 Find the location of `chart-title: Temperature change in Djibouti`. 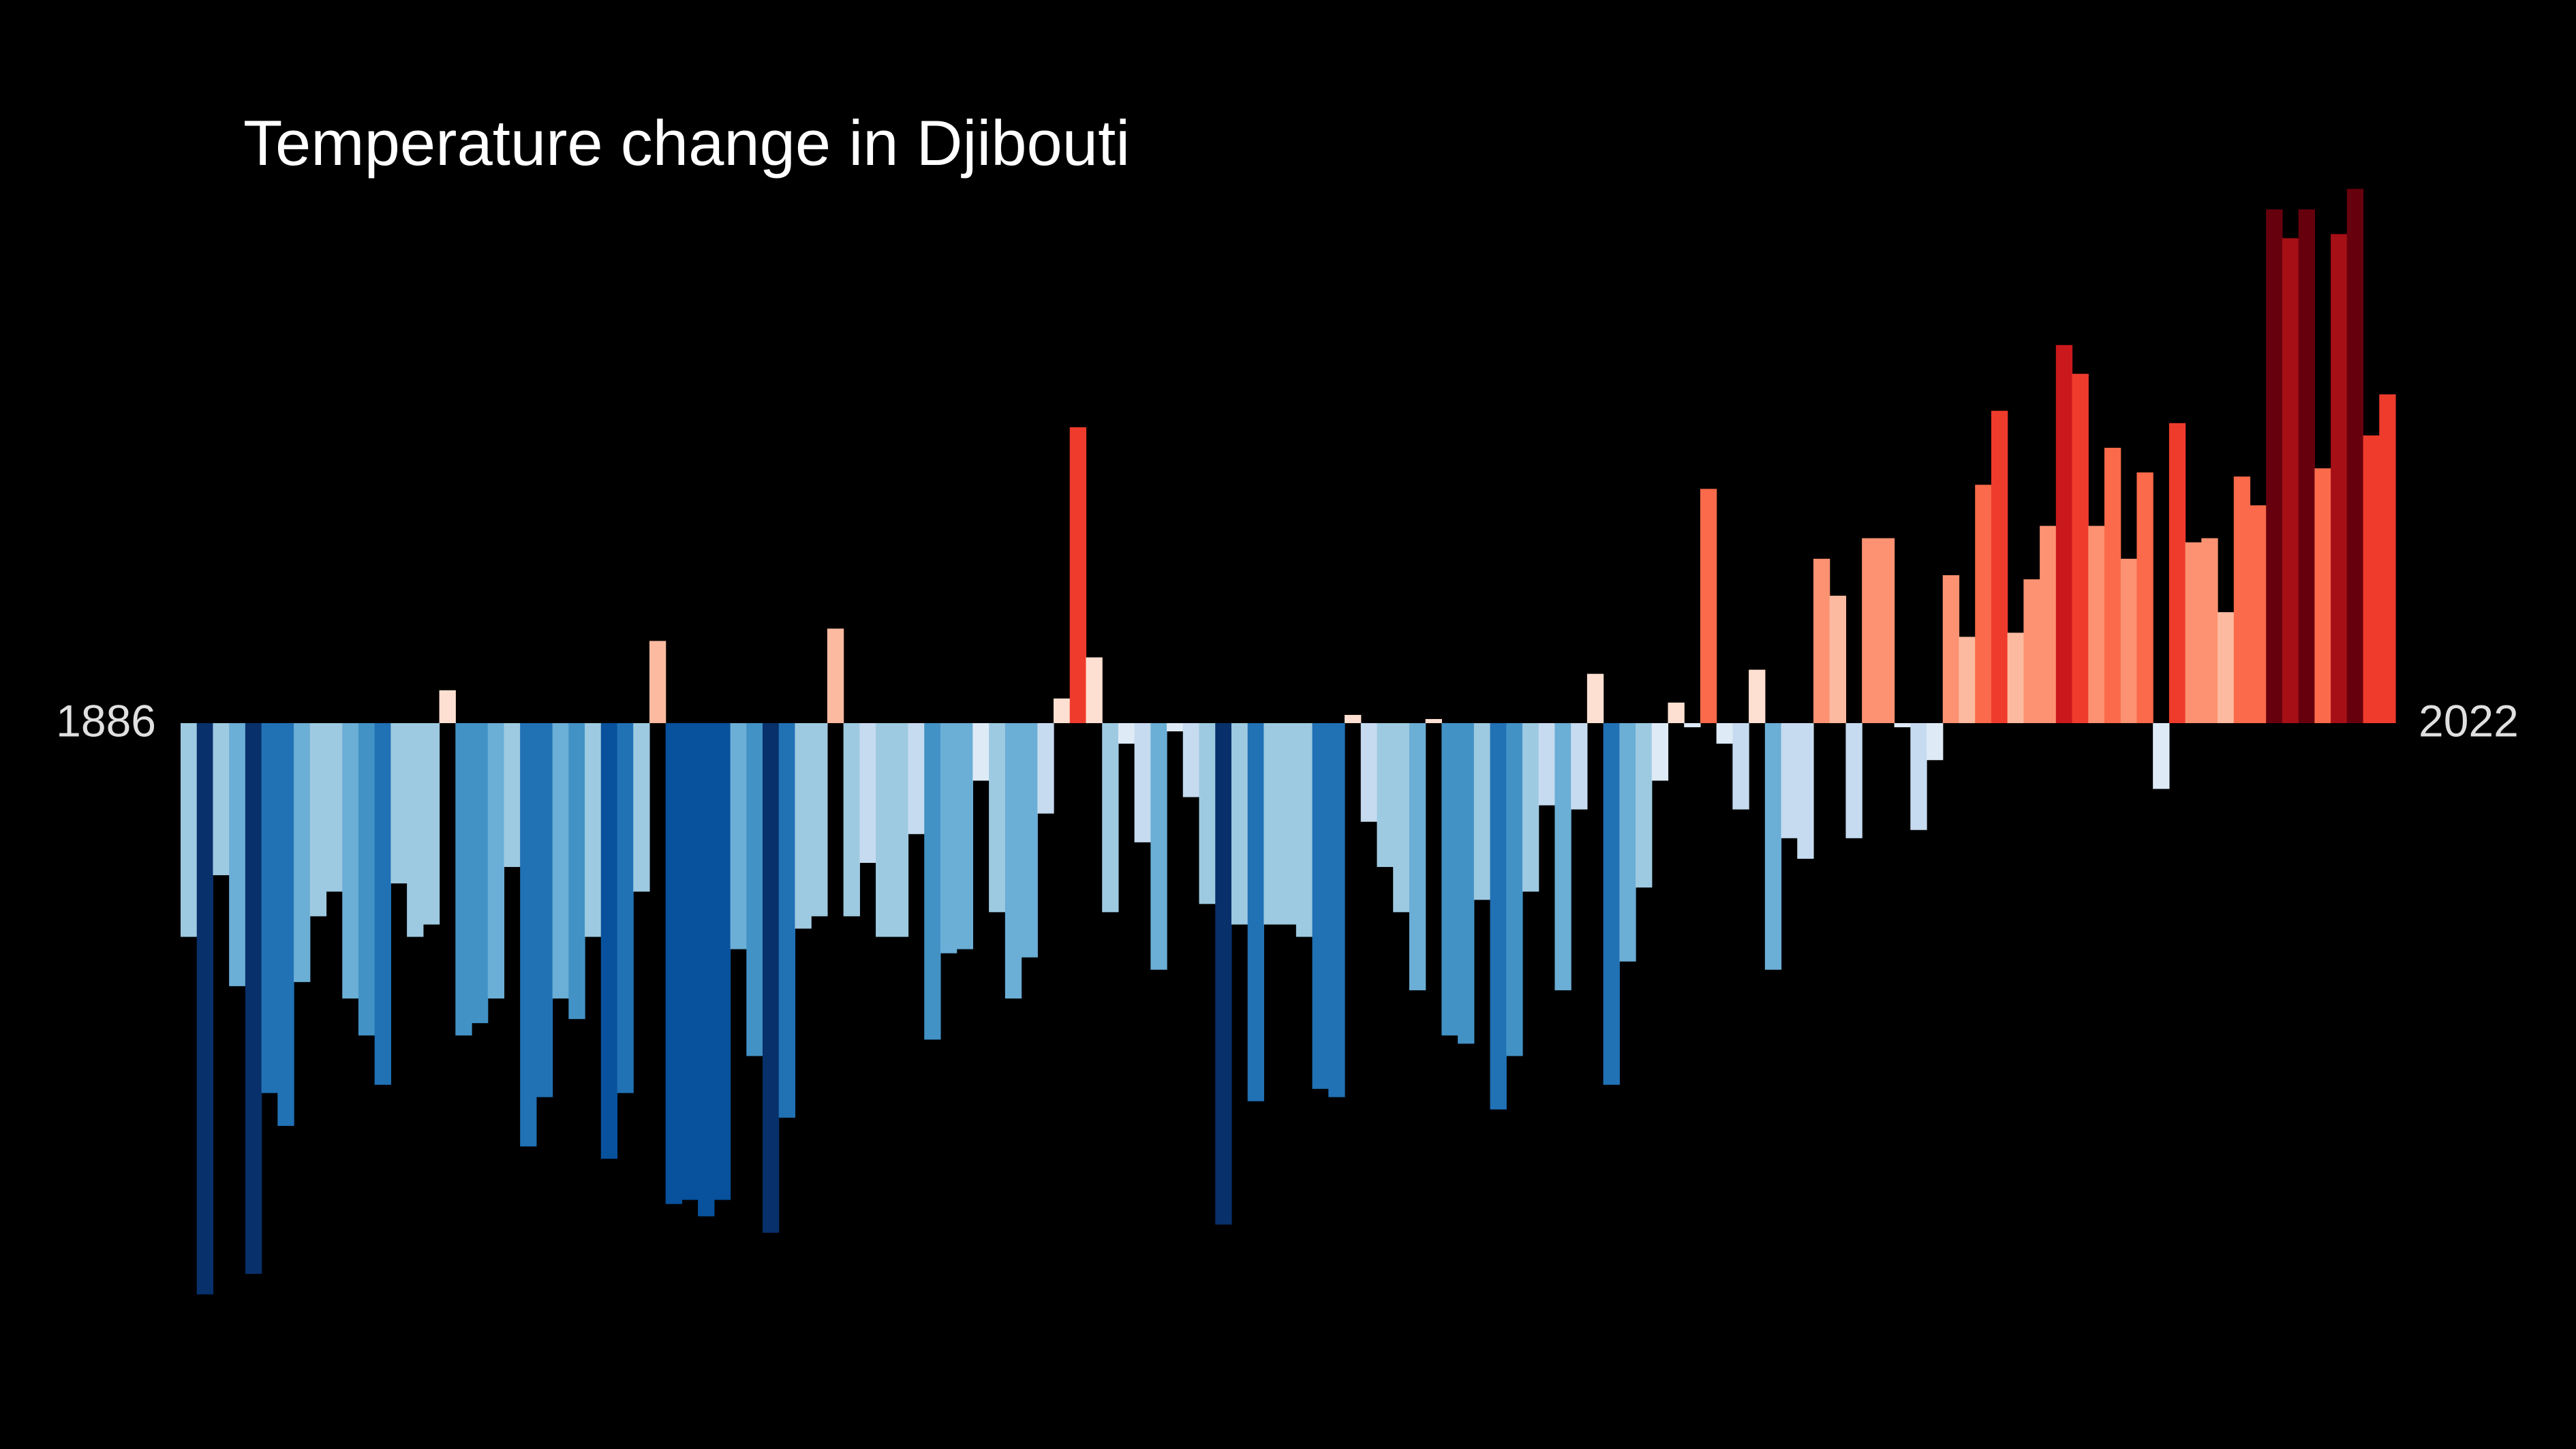

chart-title: Temperature change in Djibouti is located at coordinates (686, 143).